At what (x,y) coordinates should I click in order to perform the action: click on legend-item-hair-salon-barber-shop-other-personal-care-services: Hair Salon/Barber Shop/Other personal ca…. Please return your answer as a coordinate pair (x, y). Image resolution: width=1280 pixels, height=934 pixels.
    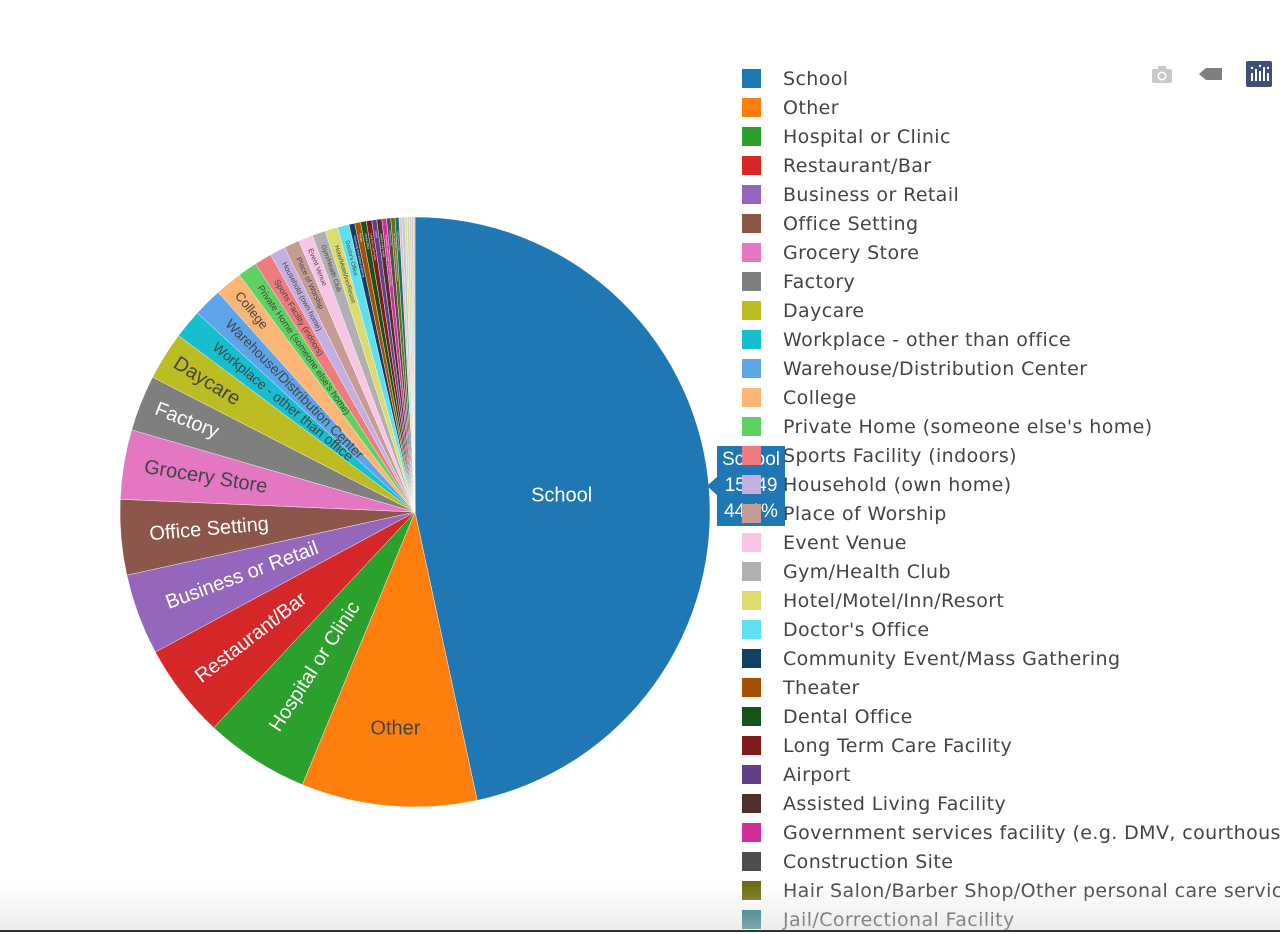
    Looking at the image, I should click on (1011, 890).